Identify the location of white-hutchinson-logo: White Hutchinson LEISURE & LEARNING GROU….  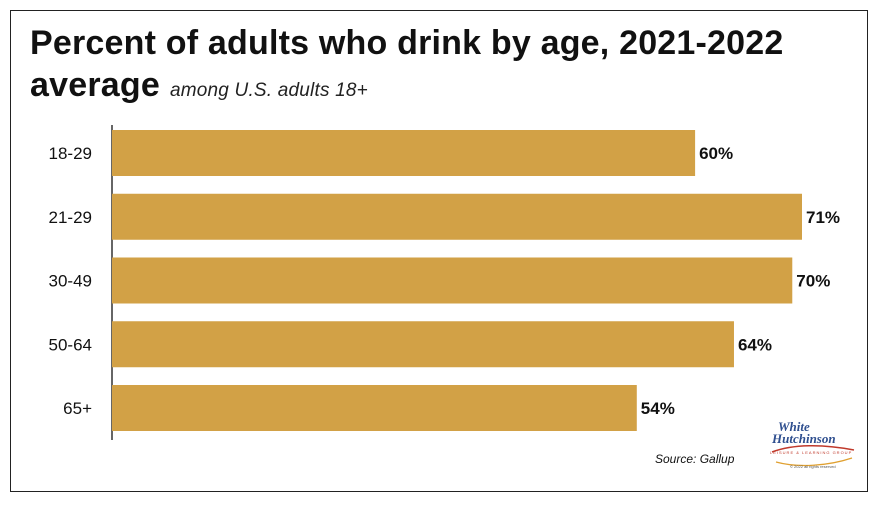
(813, 452).